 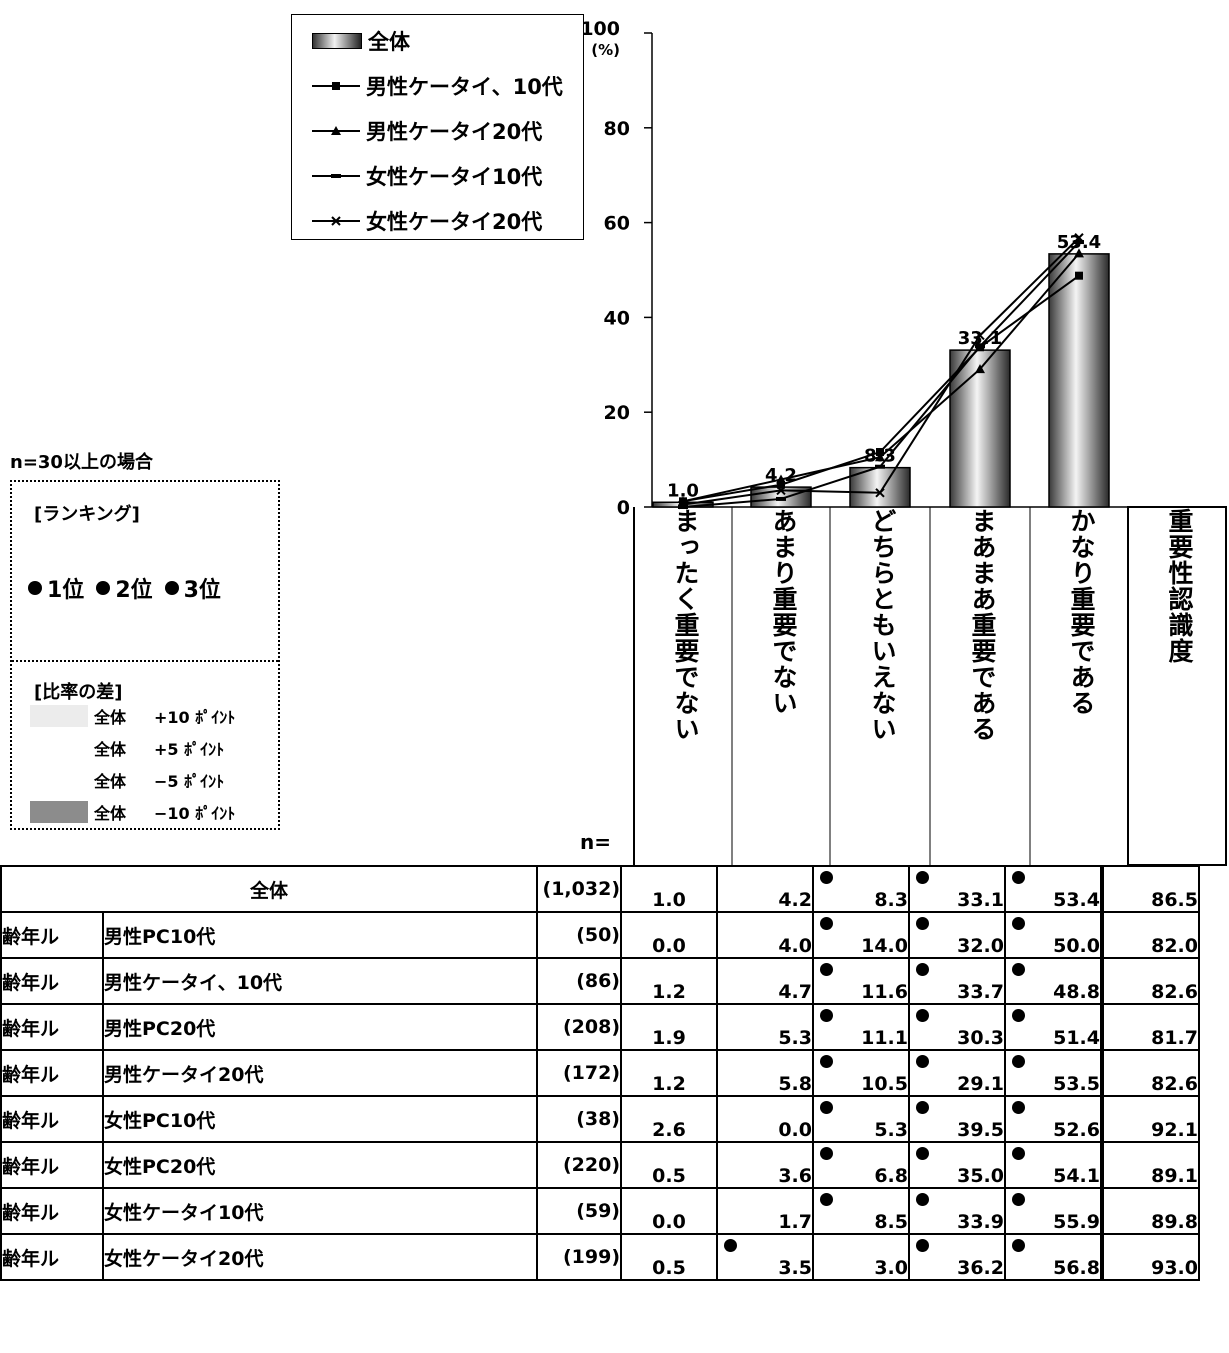 What do you see at coordinates (320, 935) in the screenshot?
I see `row-label: 男性PC10代` at bounding box center [320, 935].